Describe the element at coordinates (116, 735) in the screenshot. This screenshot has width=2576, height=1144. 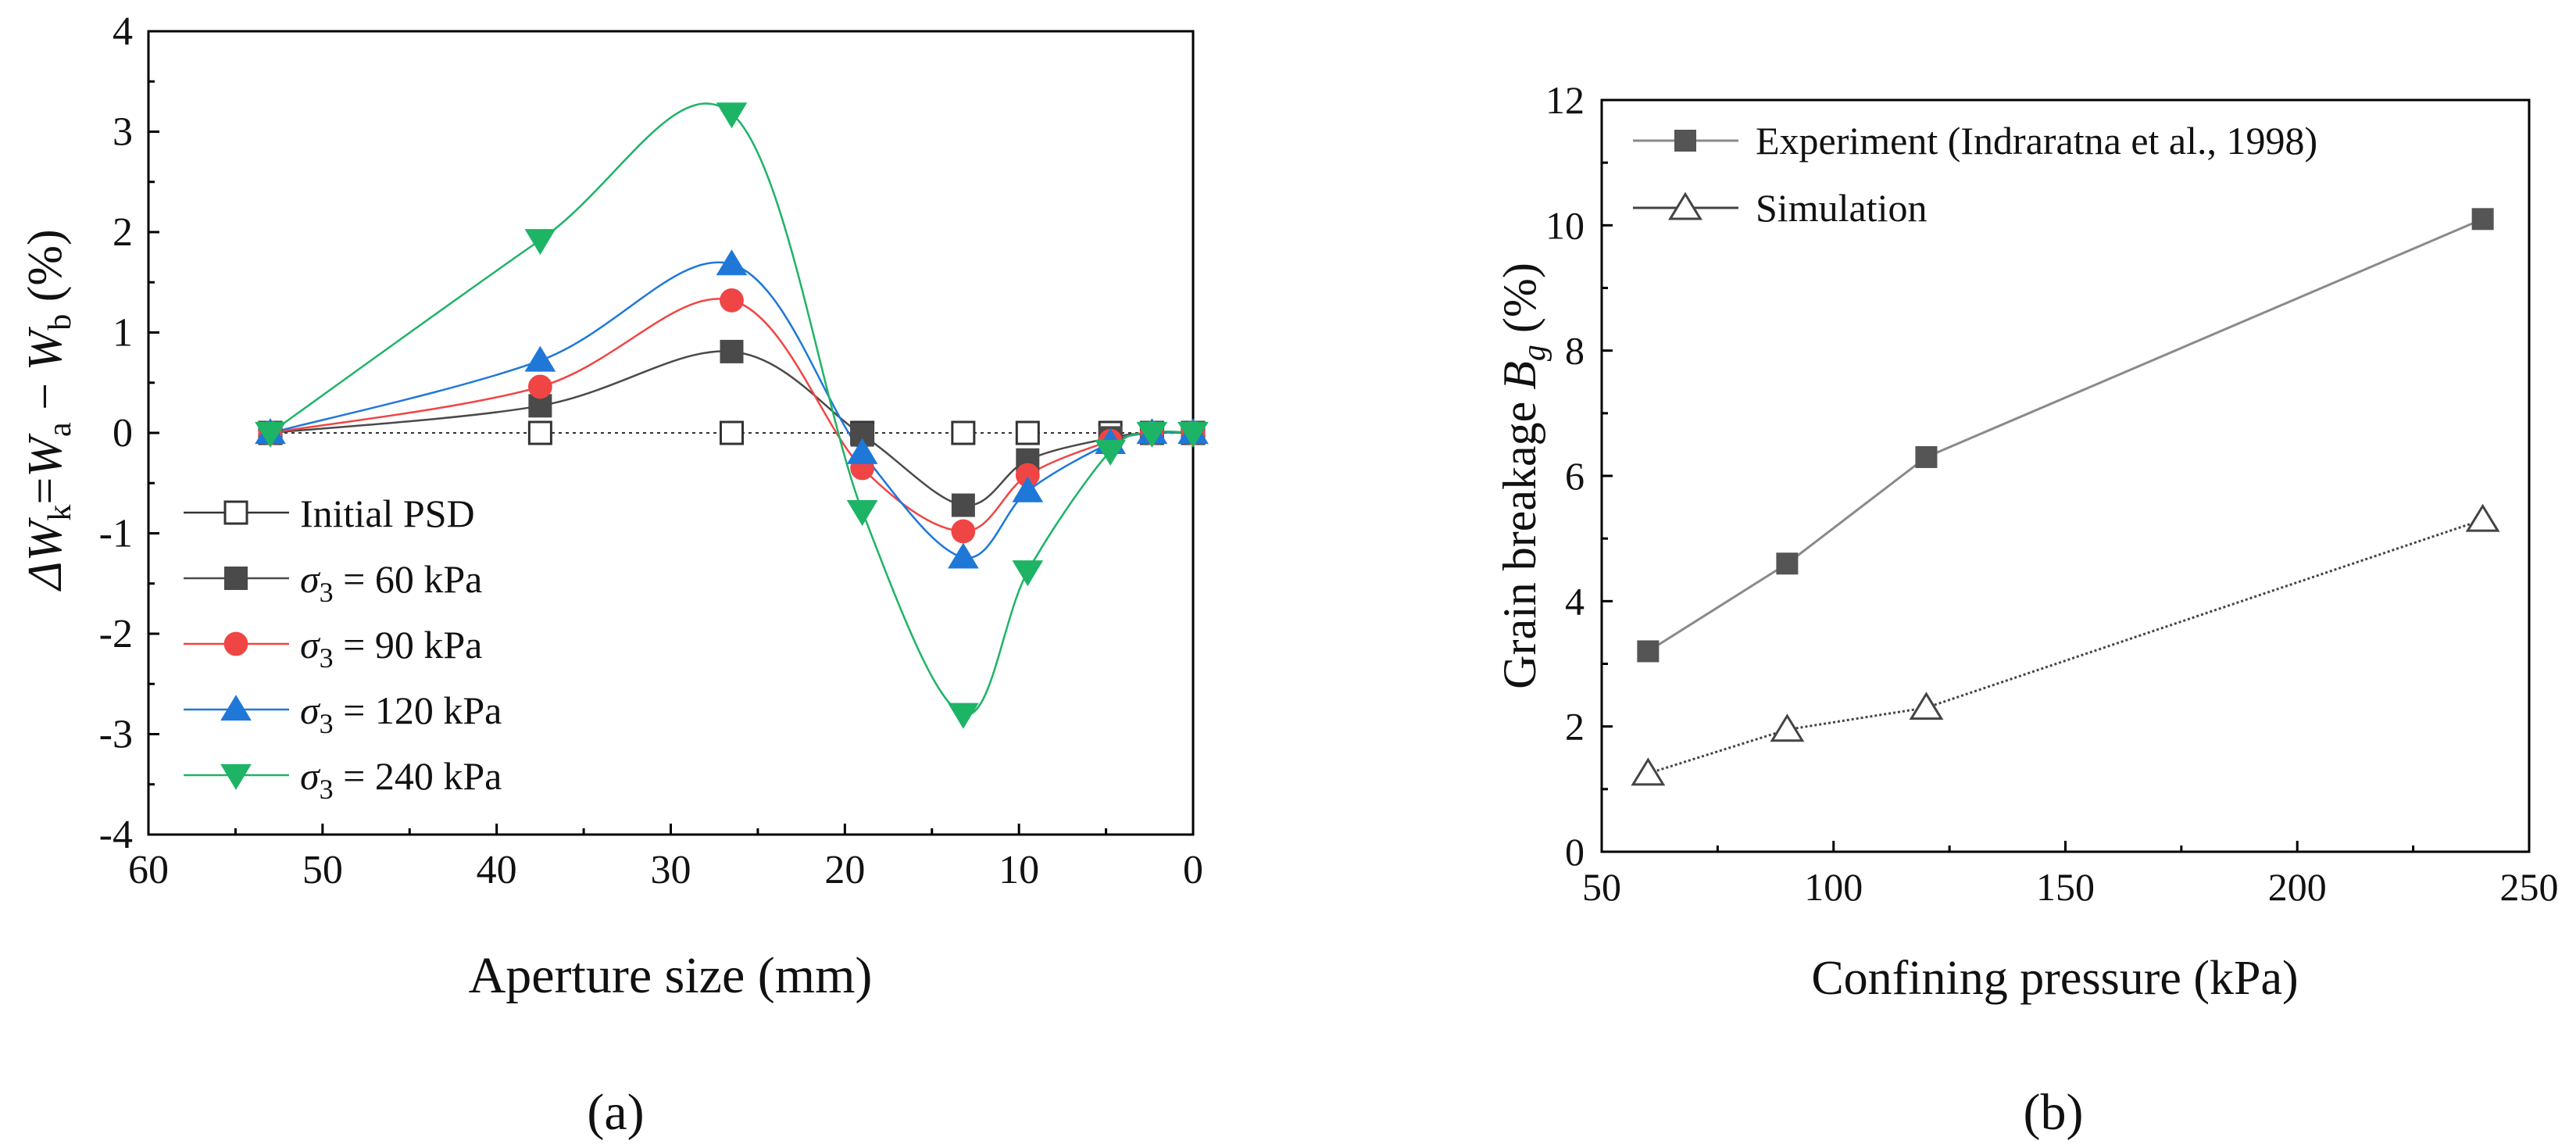
I see `panel-a-y-tick-label: -3` at that location.